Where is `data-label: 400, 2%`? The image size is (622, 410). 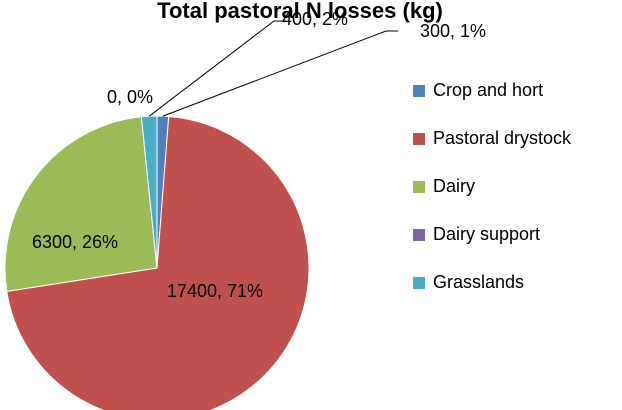
data-label: 400, 2% is located at coordinates (315, 19).